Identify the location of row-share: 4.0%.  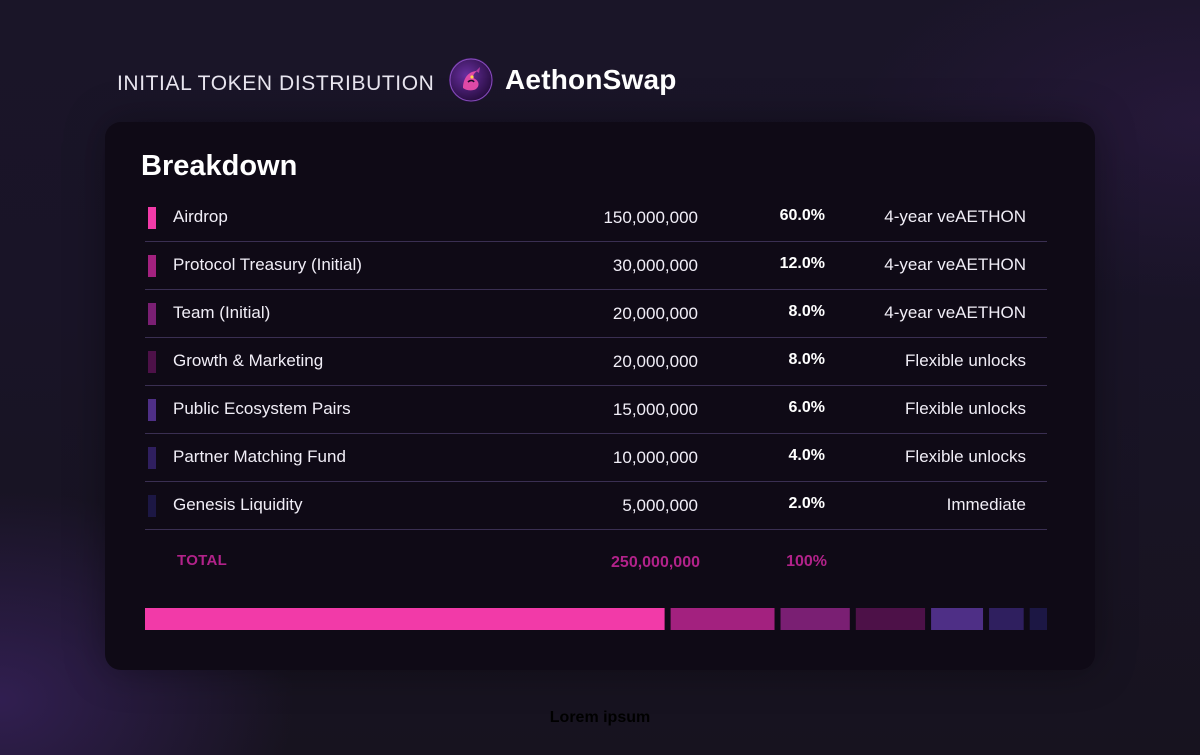
(806, 455).